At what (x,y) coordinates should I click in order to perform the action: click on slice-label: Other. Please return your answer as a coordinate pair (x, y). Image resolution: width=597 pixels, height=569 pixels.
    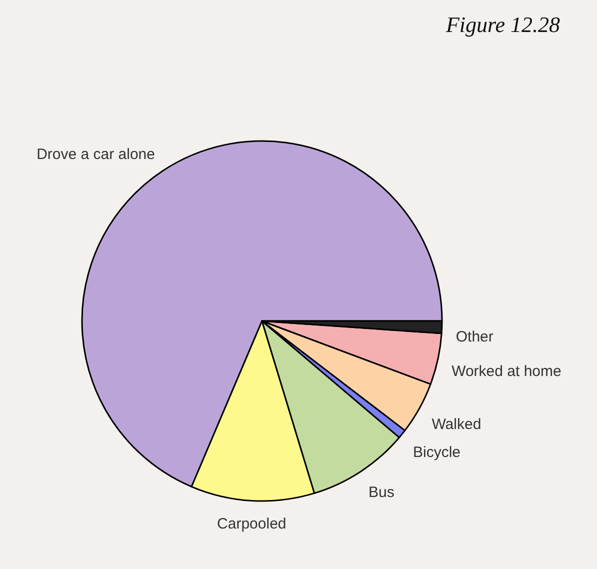
    Looking at the image, I should click on (475, 337).